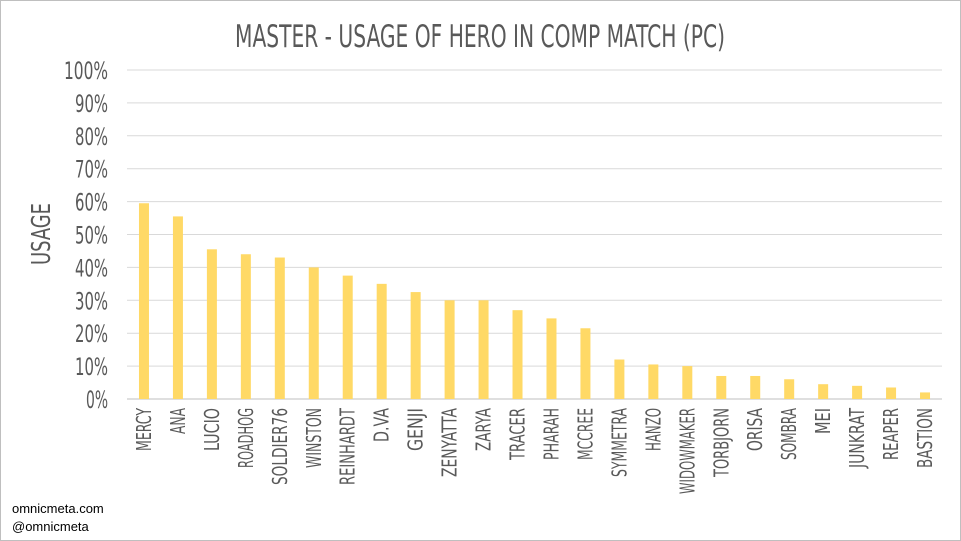 Image resolution: width=961 pixels, height=541 pixels. I want to click on x-tick-label: SOLDIER76, so click(280, 446).